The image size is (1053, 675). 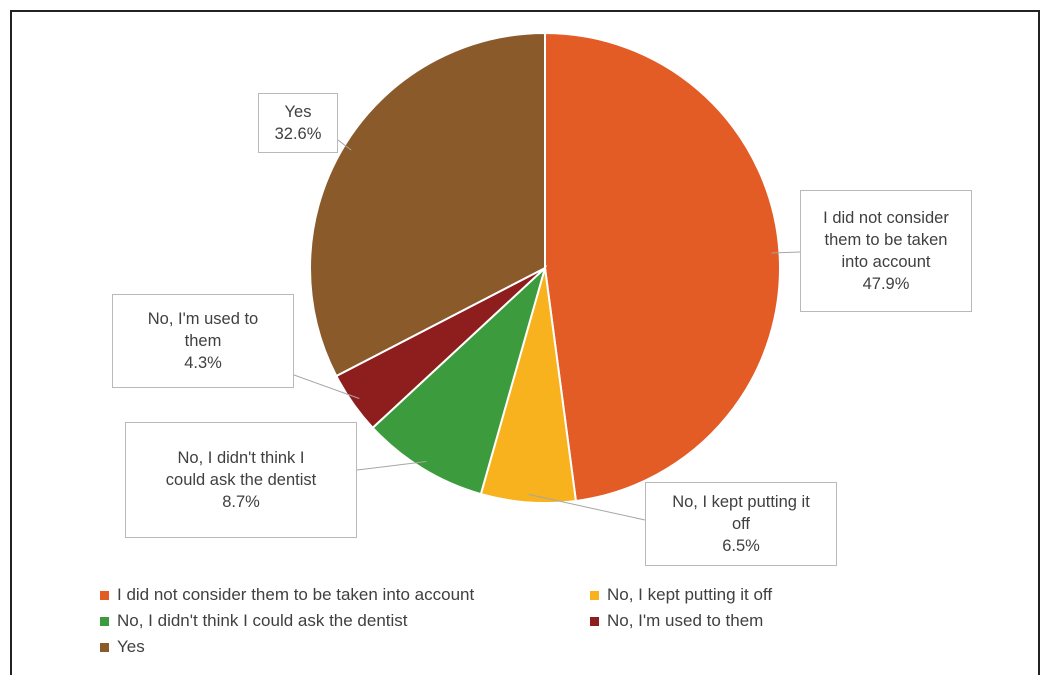 What do you see at coordinates (203, 330) in the screenshot?
I see `callout-label: No, I'm used to them` at bounding box center [203, 330].